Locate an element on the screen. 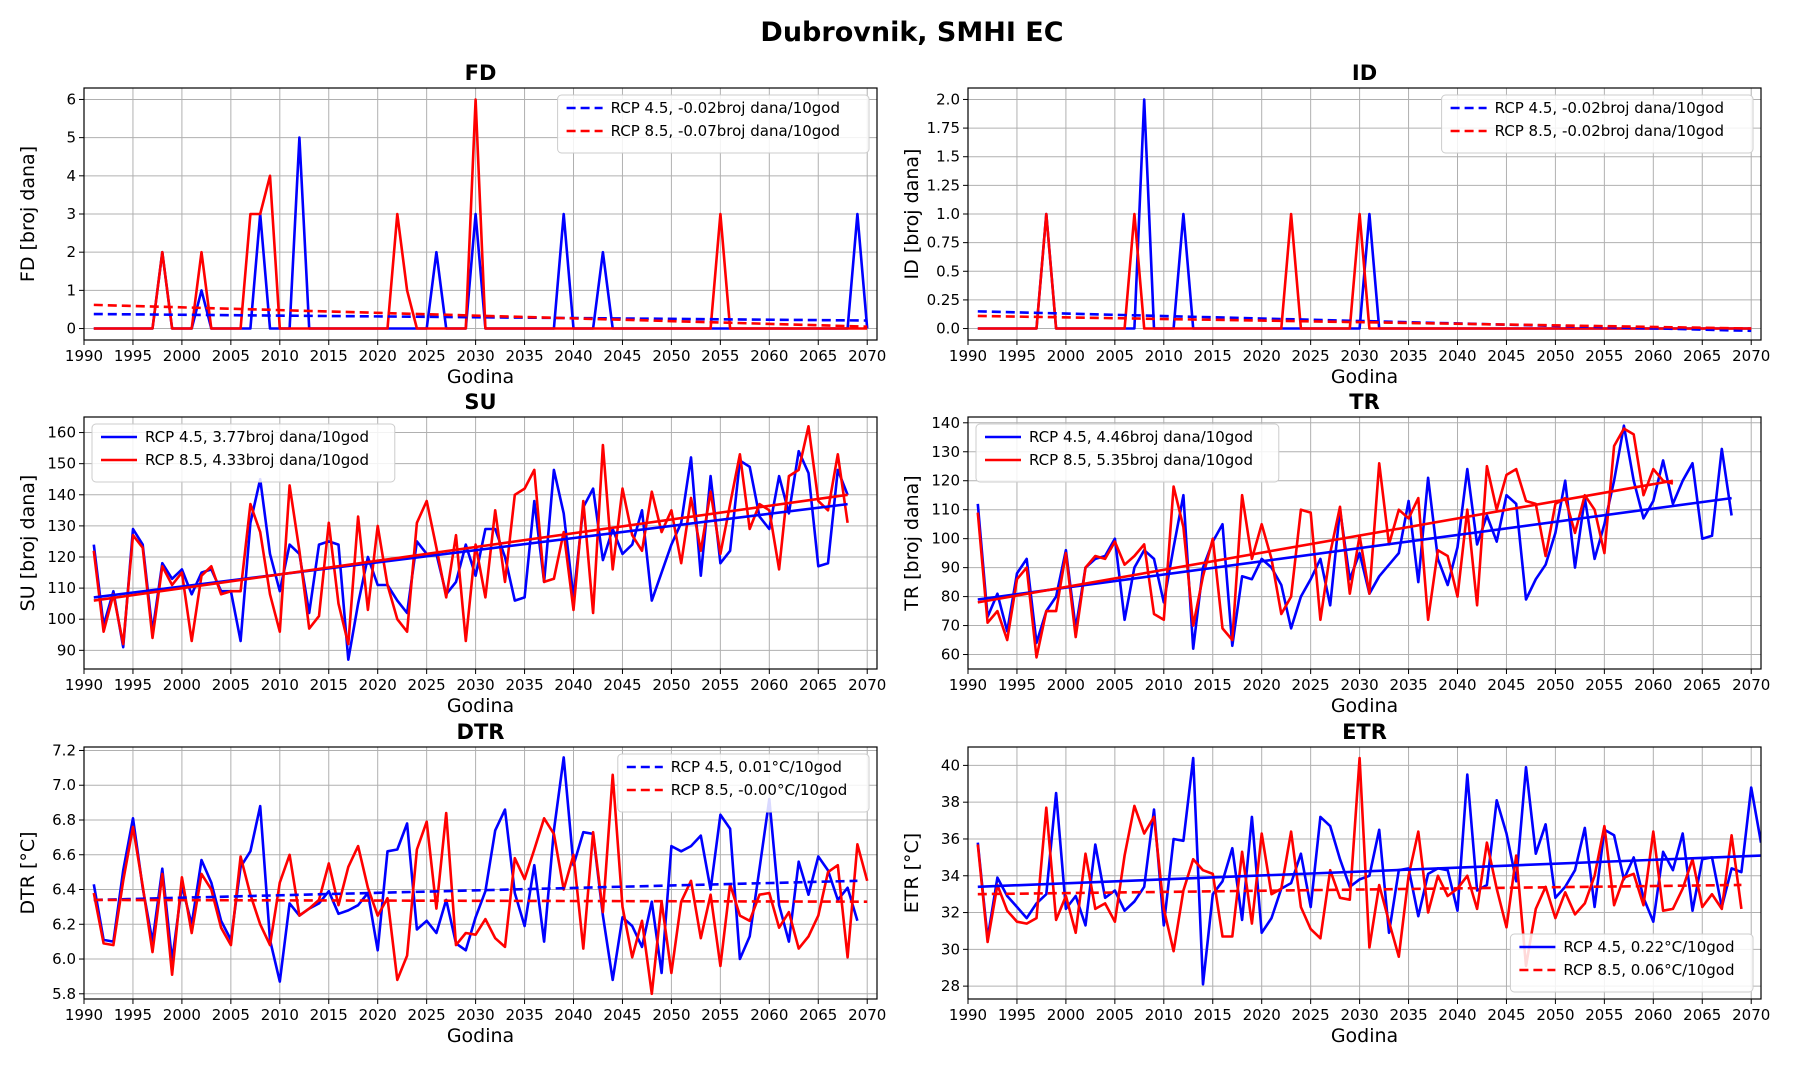 The width and height of the screenshot is (1800, 1080). y-tick-label: 6.8 is located at coordinates (64, 820).